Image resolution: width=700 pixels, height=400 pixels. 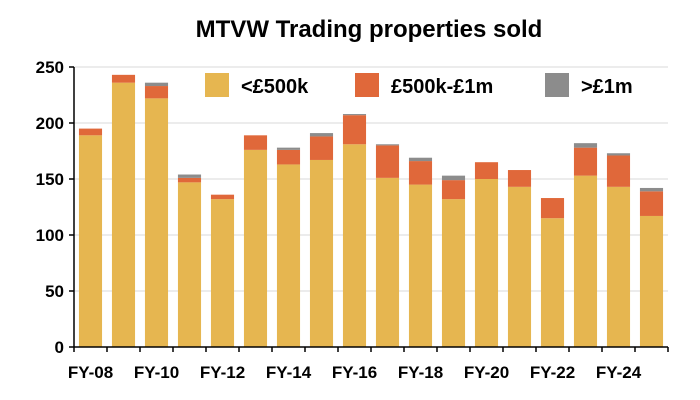 What do you see at coordinates (619, 372) in the screenshot?
I see `x-tick-label: FY-24` at bounding box center [619, 372].